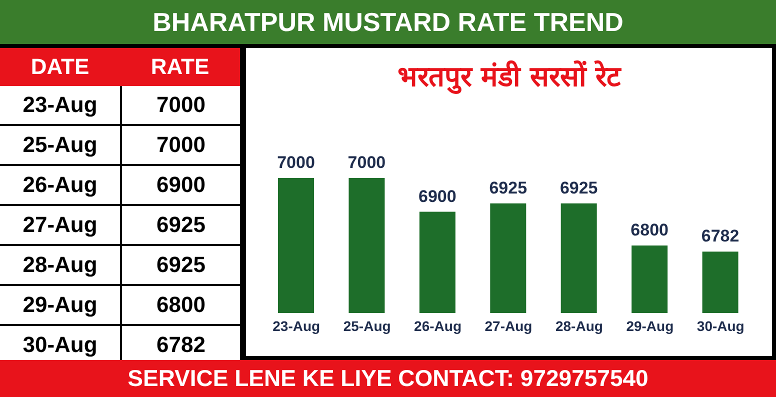 The width and height of the screenshot is (776, 397). I want to click on x-tick-label: 29-Aug, so click(650, 326).